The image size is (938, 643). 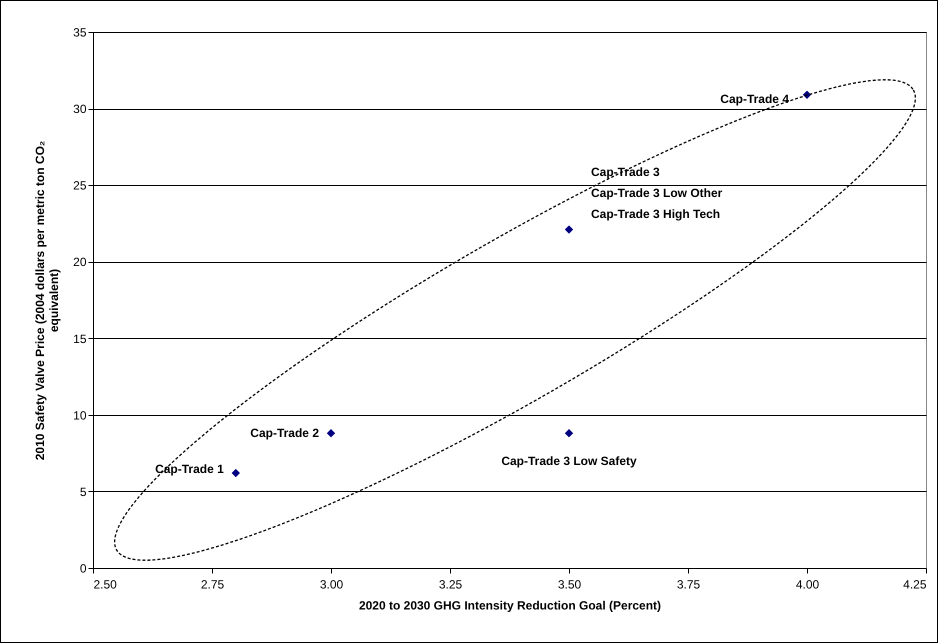 I want to click on y-tick-label: 25, so click(x=80, y=185).